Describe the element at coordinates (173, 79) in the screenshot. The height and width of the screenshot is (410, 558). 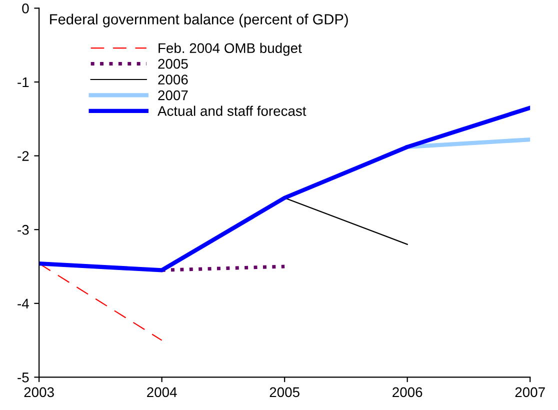
I see `legend-label: 2006` at that location.